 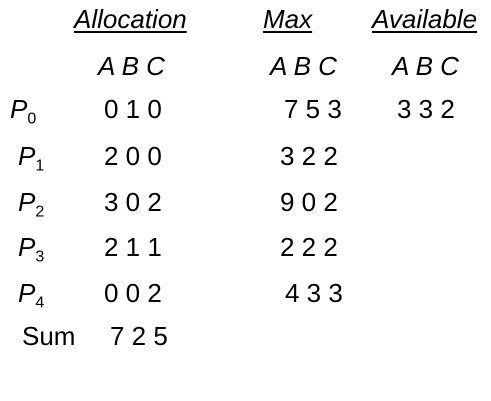 What do you see at coordinates (303, 66) in the screenshot?
I see `max-resource-labels: A B C` at bounding box center [303, 66].